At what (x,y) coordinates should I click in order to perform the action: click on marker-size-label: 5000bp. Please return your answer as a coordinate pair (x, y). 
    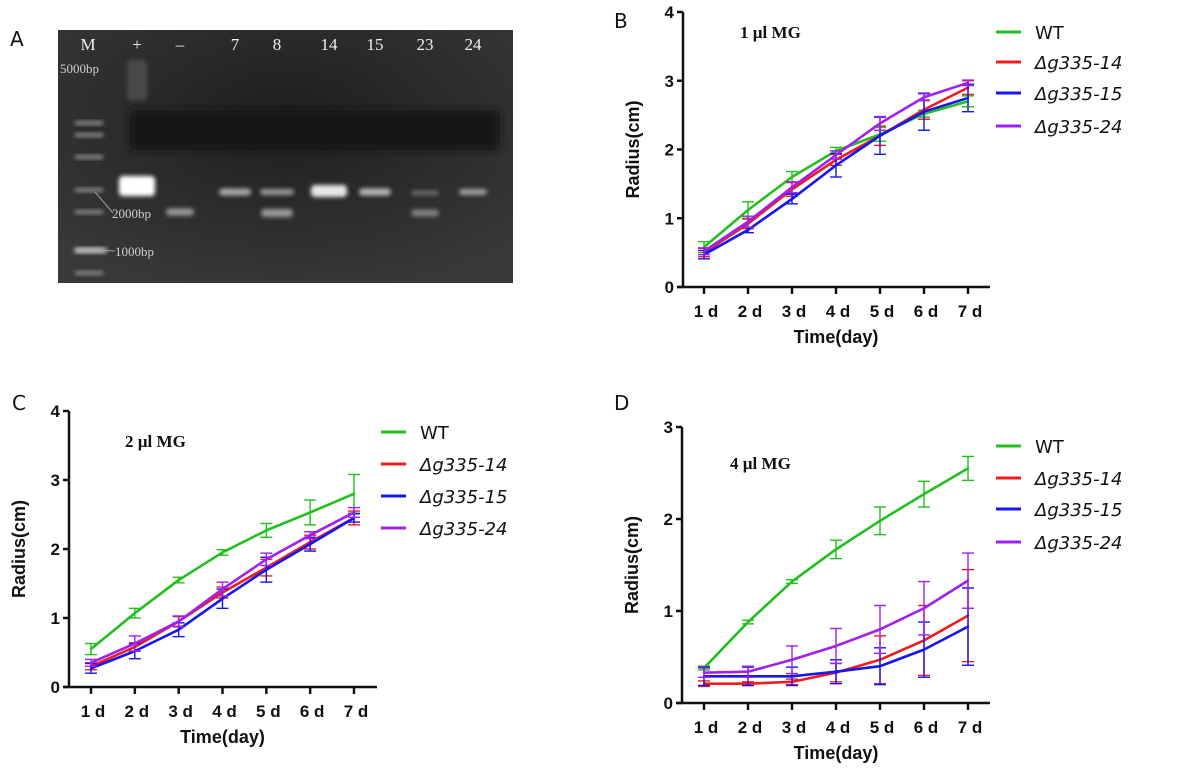
    Looking at the image, I should click on (79, 68).